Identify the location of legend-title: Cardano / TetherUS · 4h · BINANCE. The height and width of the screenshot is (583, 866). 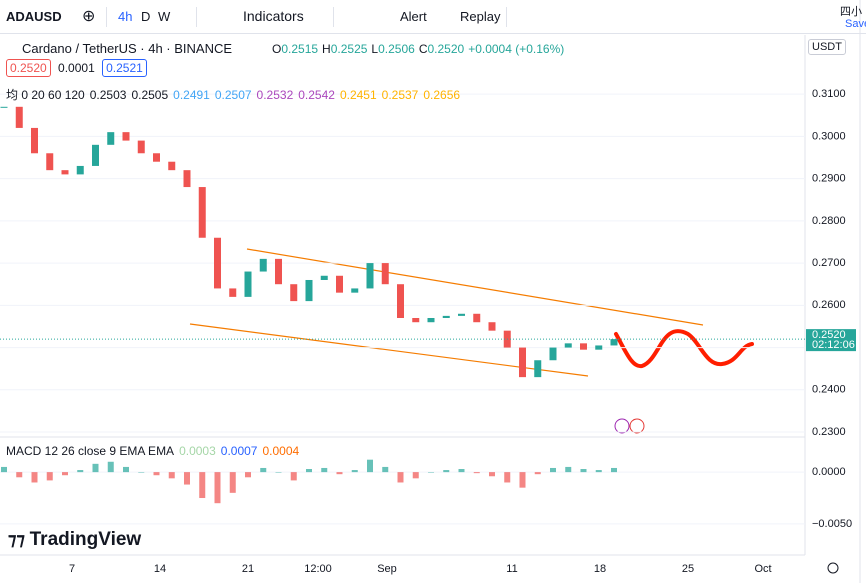
(127, 48).